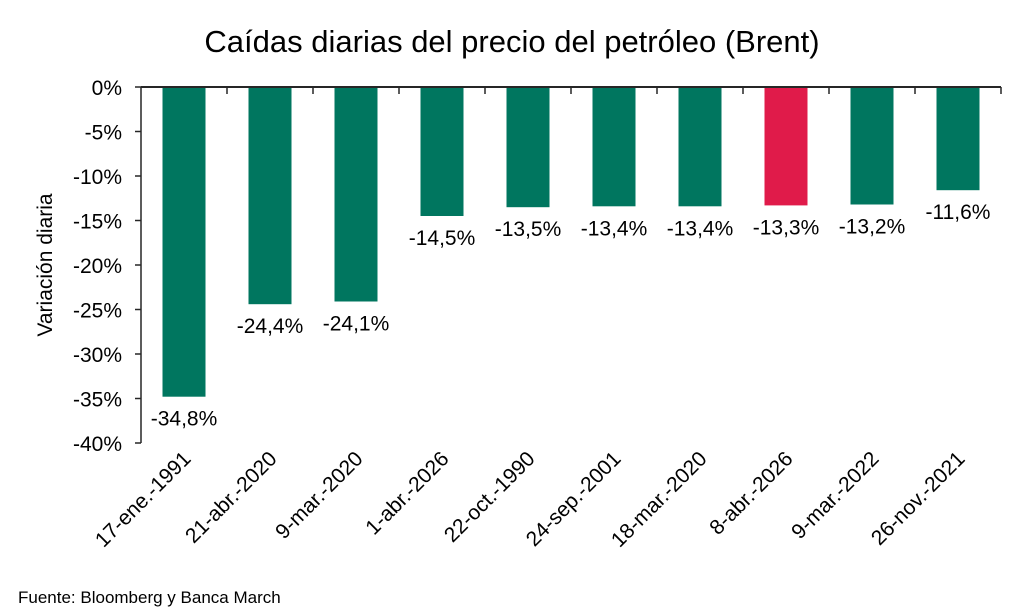  Describe the element at coordinates (356, 194) in the screenshot. I see `bar-9-mar.-2020` at that location.